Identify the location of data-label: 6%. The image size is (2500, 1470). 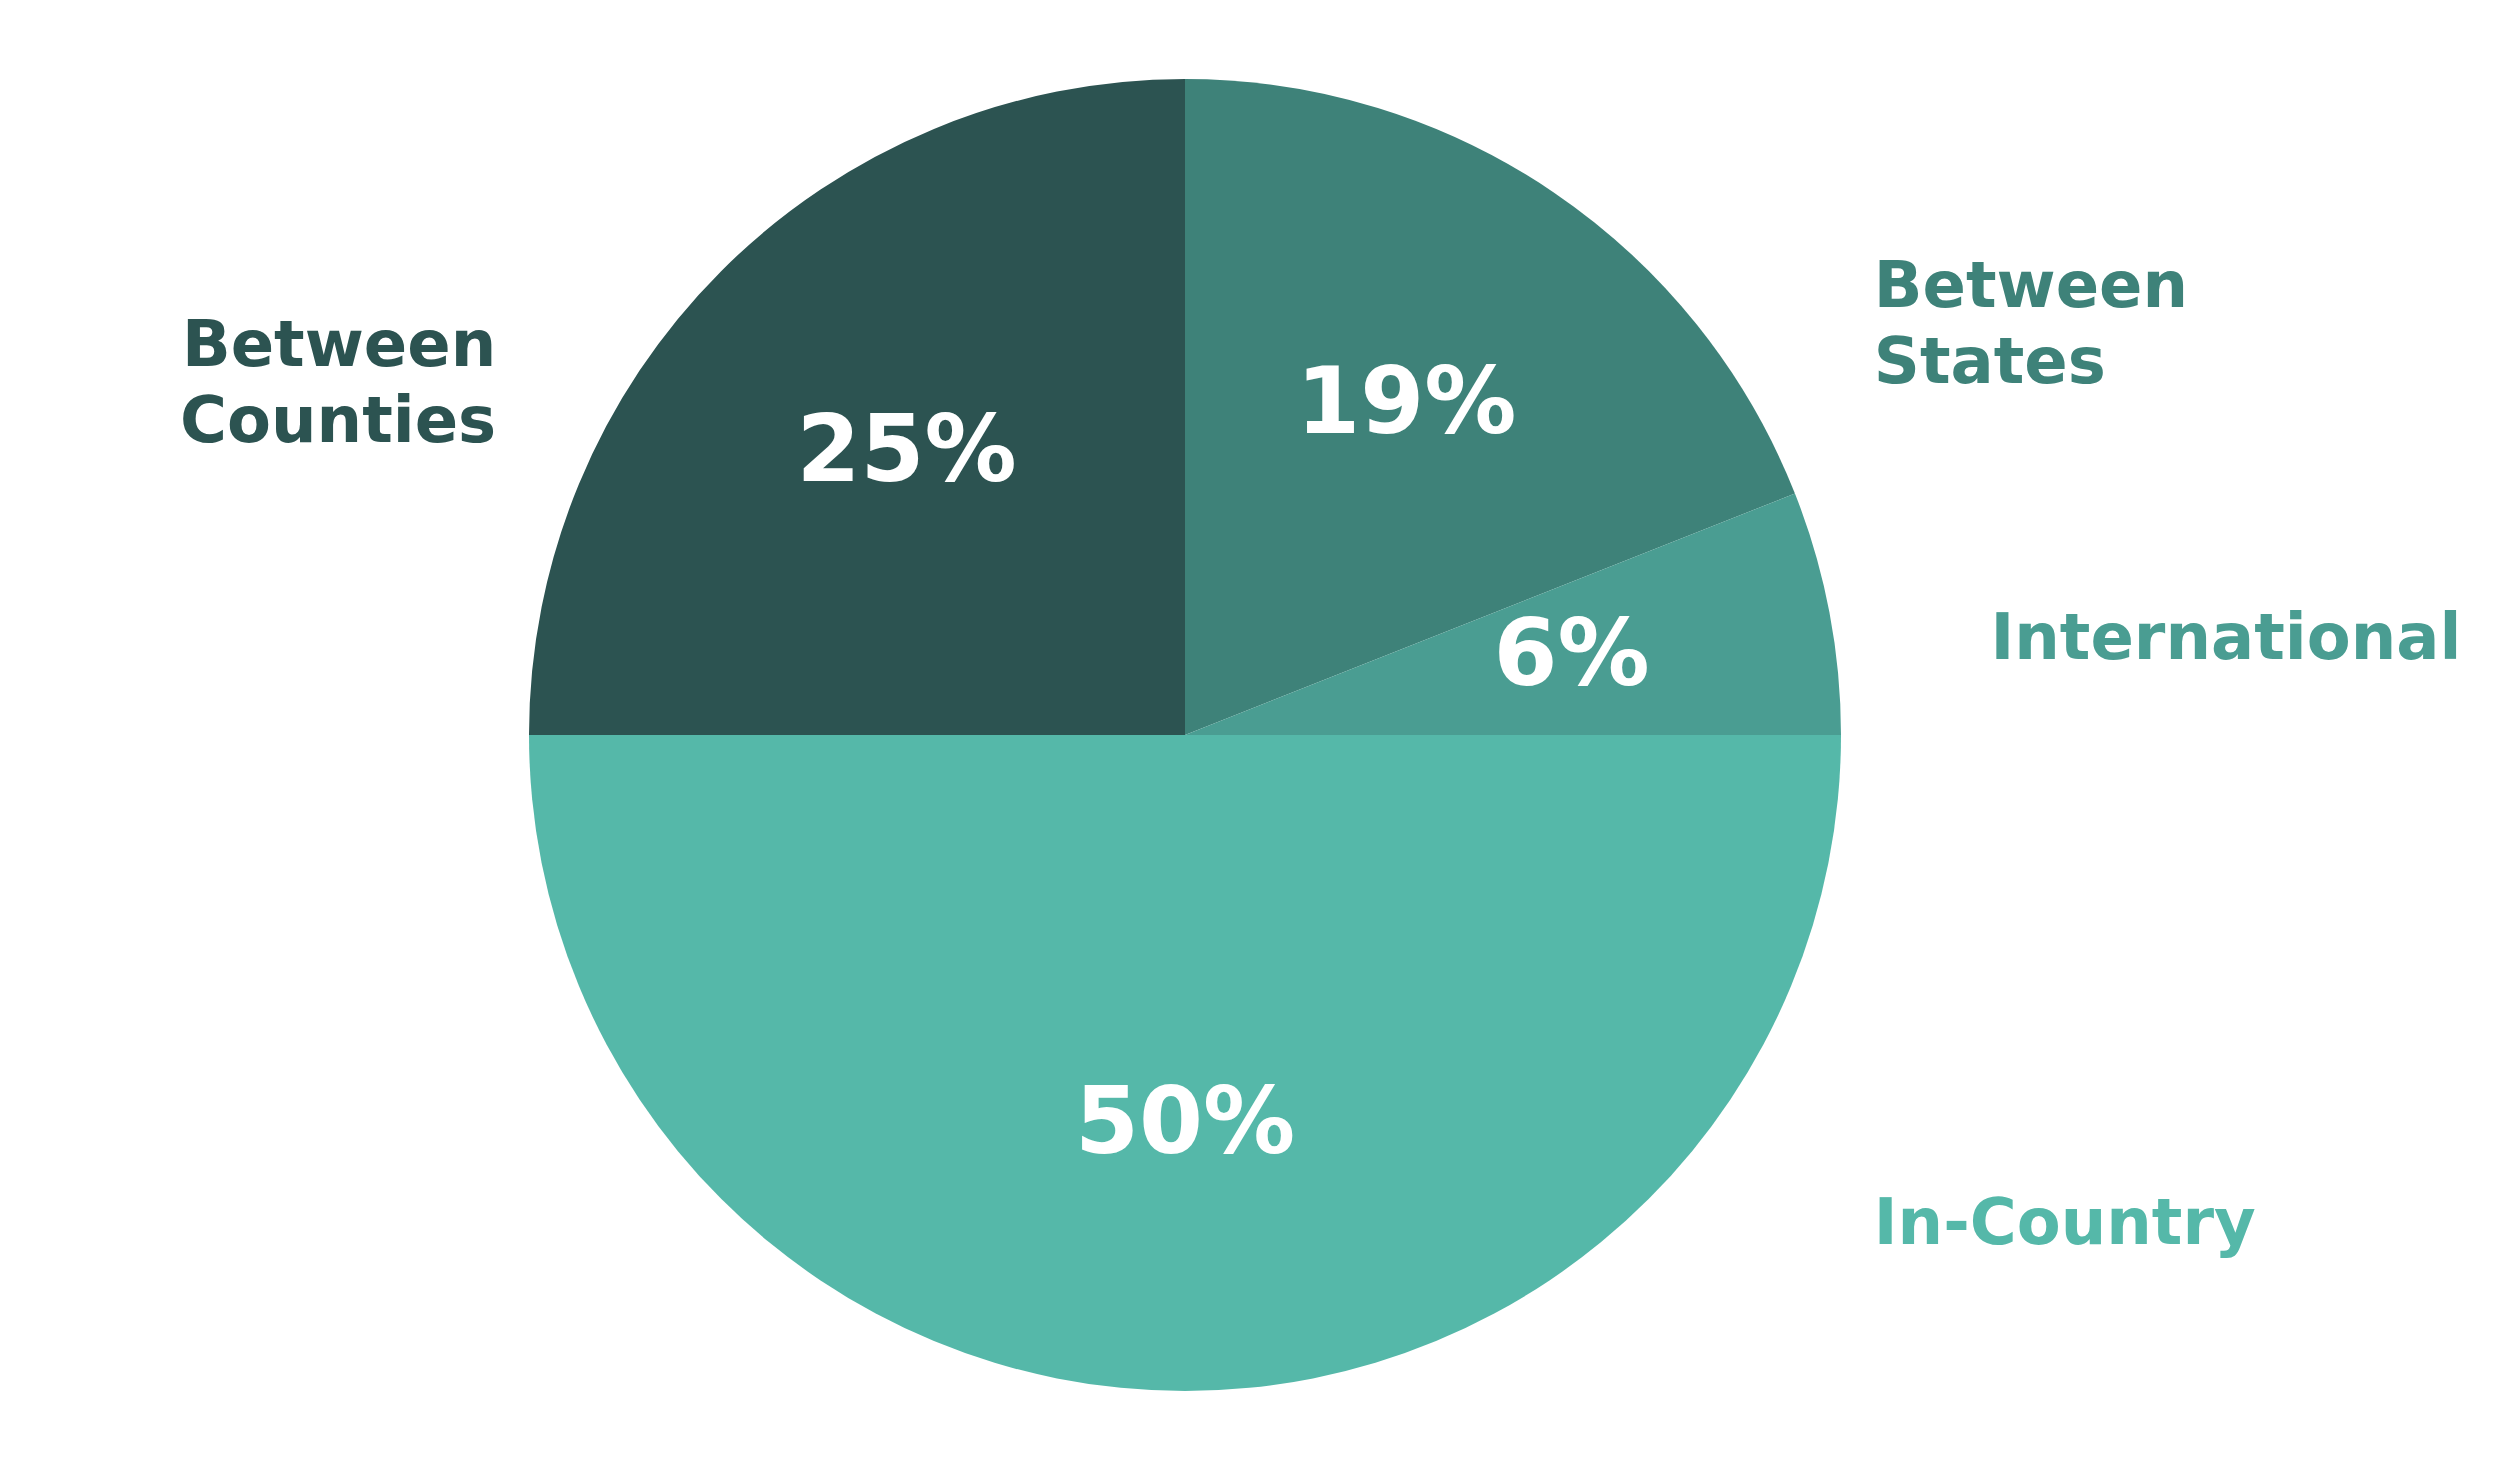
(1571, 654).